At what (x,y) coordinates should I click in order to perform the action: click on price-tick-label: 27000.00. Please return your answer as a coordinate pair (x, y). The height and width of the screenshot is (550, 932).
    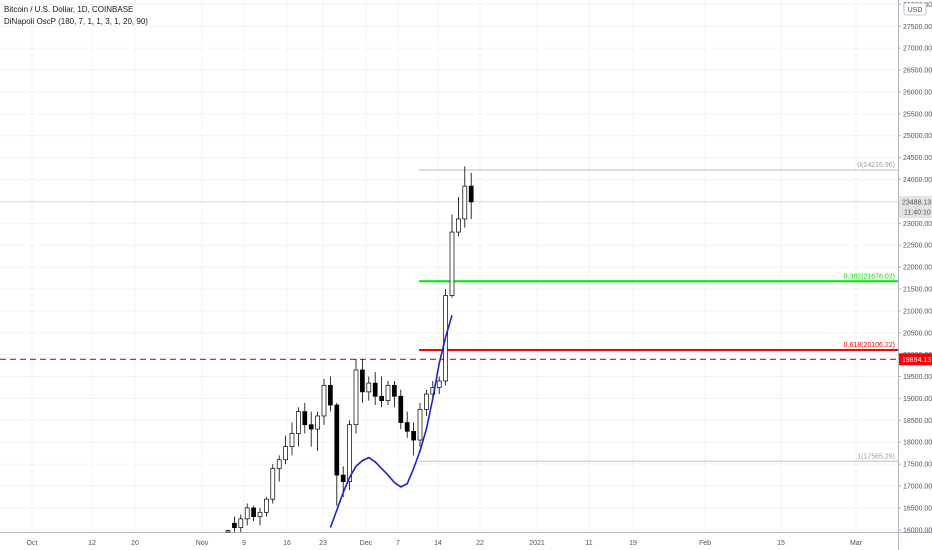
    Looking at the image, I should click on (917, 49).